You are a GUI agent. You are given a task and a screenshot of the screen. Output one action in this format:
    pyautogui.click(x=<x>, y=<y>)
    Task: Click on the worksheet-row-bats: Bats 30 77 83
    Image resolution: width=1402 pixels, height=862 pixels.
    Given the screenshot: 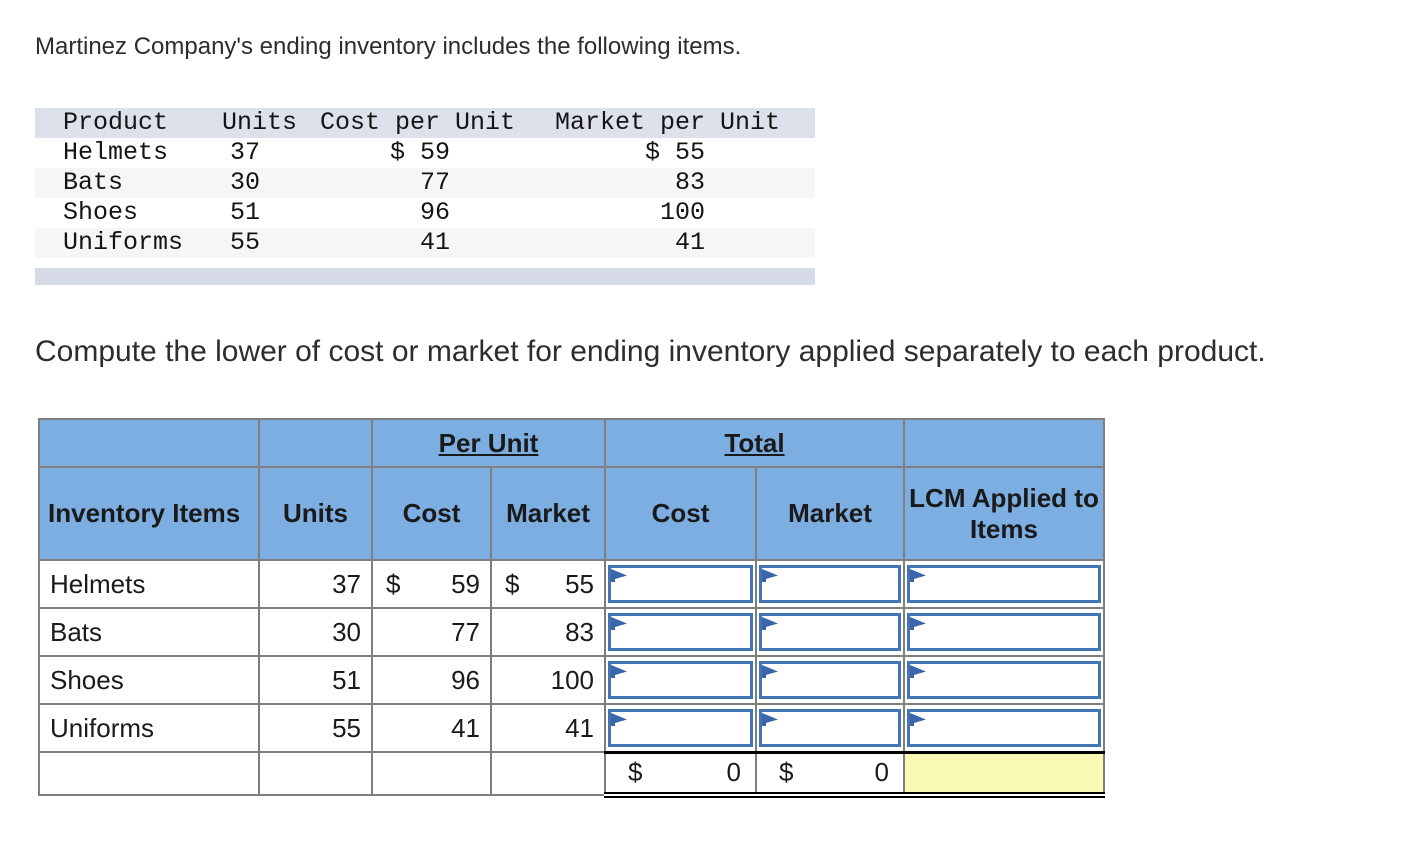 What is the action you would take?
    pyautogui.click(x=571, y=632)
    